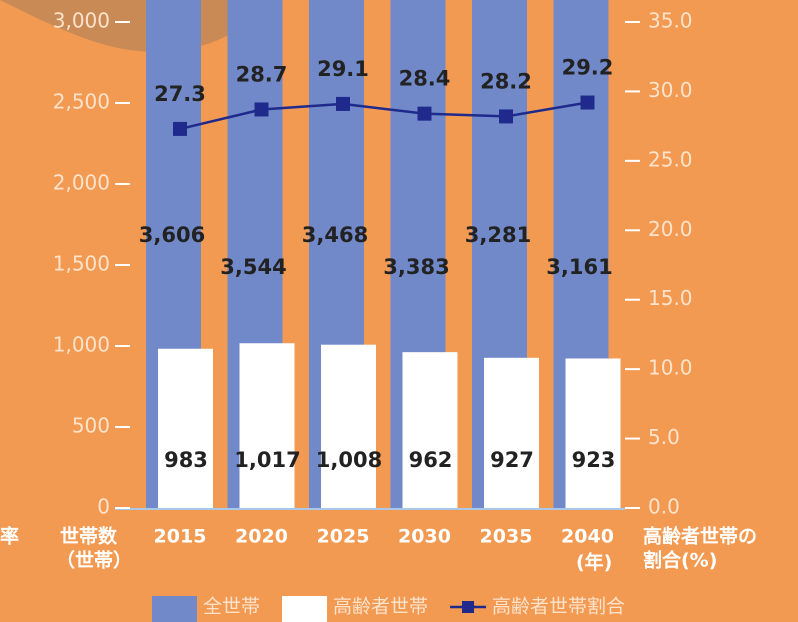  What do you see at coordinates (186, 460) in the screenshot?
I see `data-label: 983` at bounding box center [186, 460].